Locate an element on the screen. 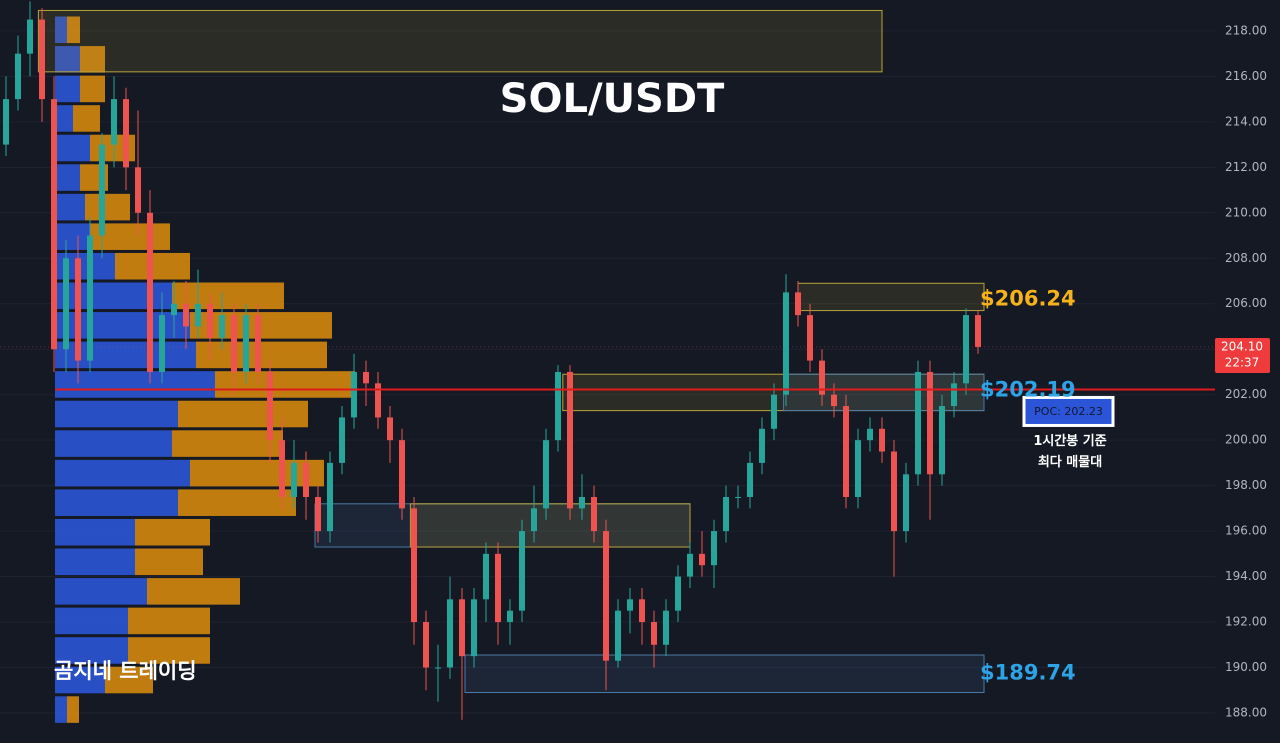  poc-note: 1시간봉 기준 is located at coordinates (1069, 441).